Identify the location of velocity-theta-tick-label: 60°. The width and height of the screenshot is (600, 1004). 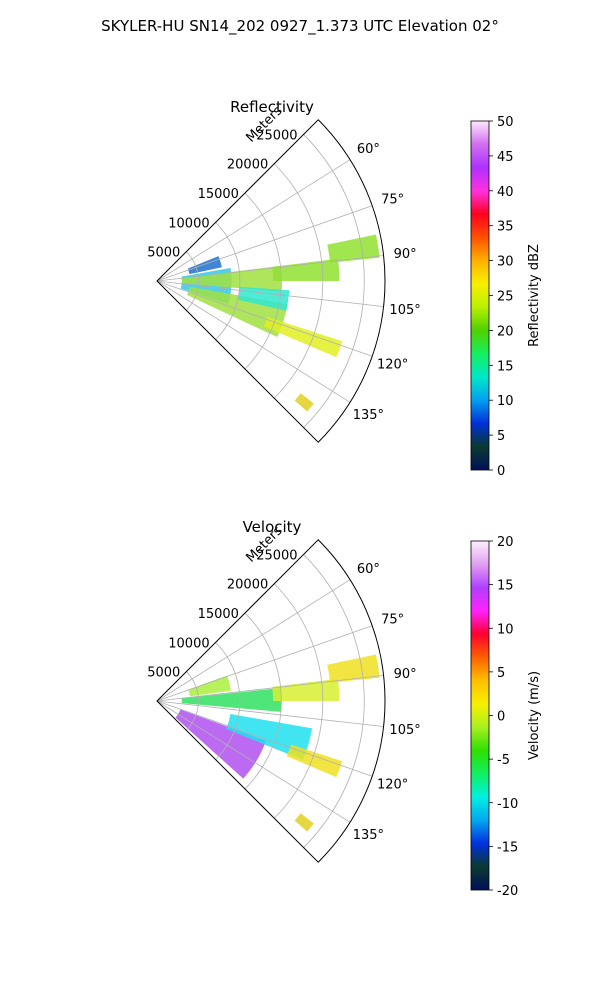
(368, 569).